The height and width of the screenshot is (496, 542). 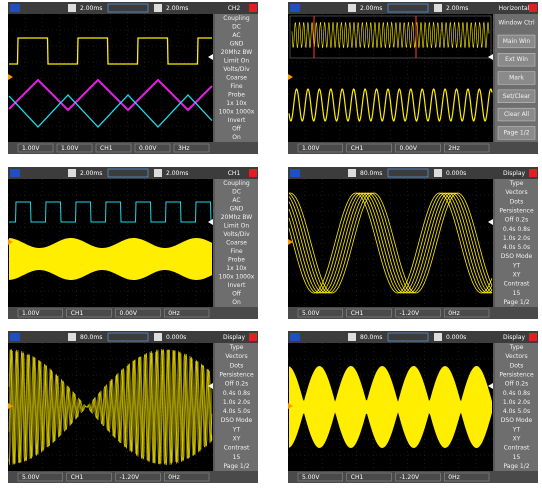 I want to click on channel-marker, so click(x=290, y=77).